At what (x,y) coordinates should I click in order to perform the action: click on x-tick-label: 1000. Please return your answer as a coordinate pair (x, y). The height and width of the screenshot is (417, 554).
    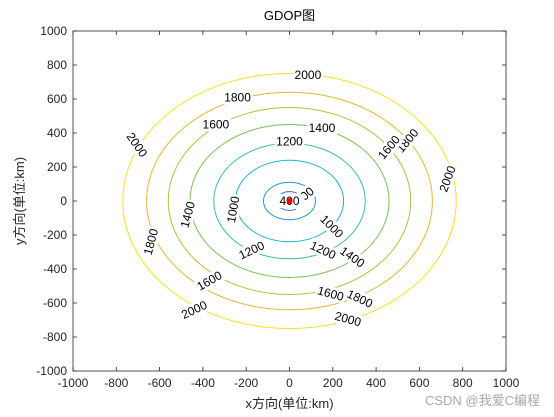
    Looking at the image, I should click on (506, 383).